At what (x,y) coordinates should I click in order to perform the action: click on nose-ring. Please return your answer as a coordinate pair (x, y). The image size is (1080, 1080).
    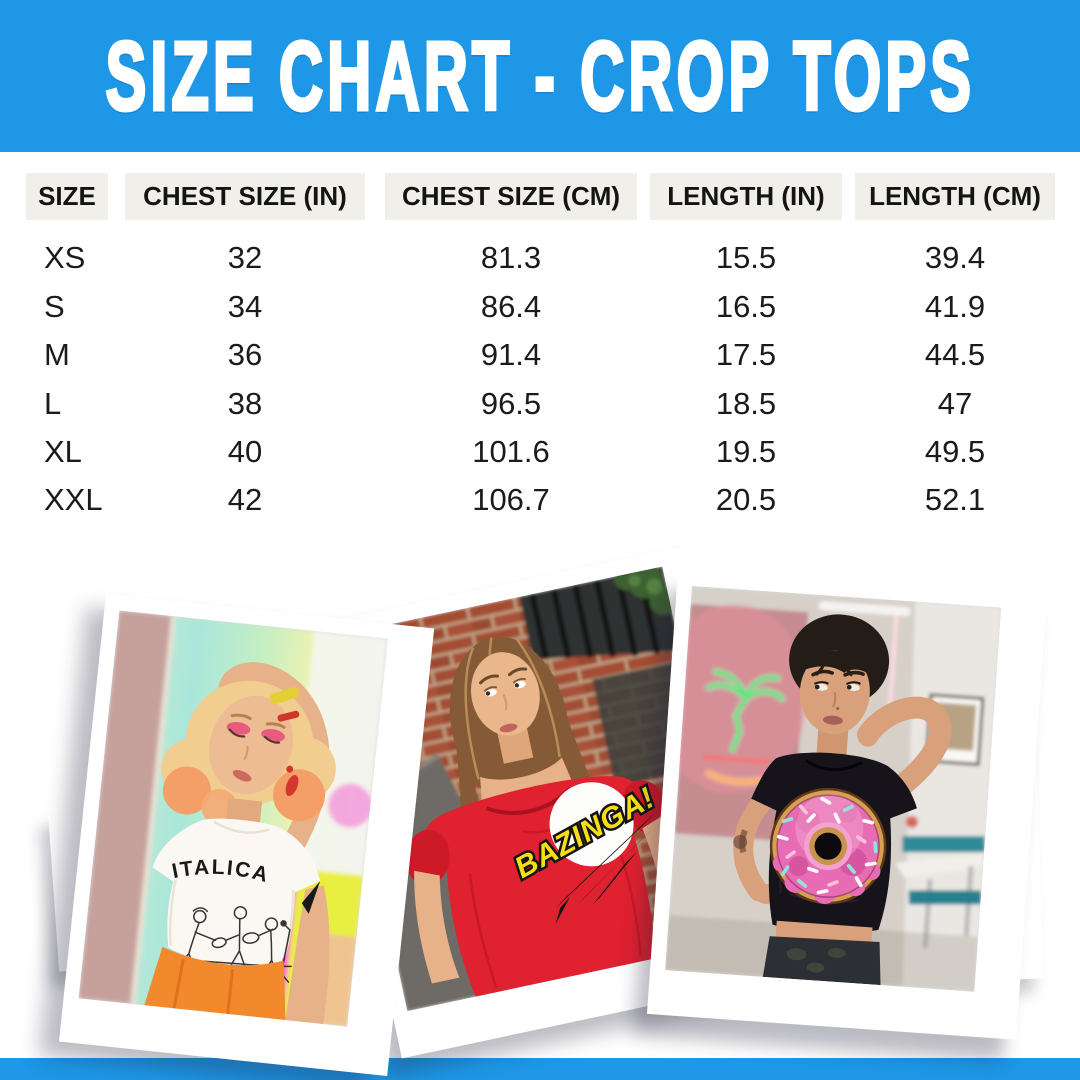
    Looking at the image, I should click on (838, 708).